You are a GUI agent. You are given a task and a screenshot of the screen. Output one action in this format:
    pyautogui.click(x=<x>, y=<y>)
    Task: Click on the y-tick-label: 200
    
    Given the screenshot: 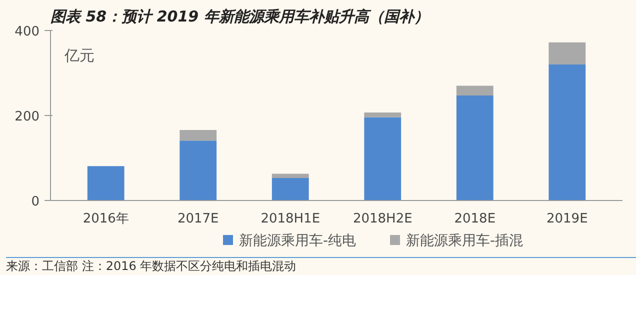 What is the action you would take?
    pyautogui.click(x=27, y=117)
    